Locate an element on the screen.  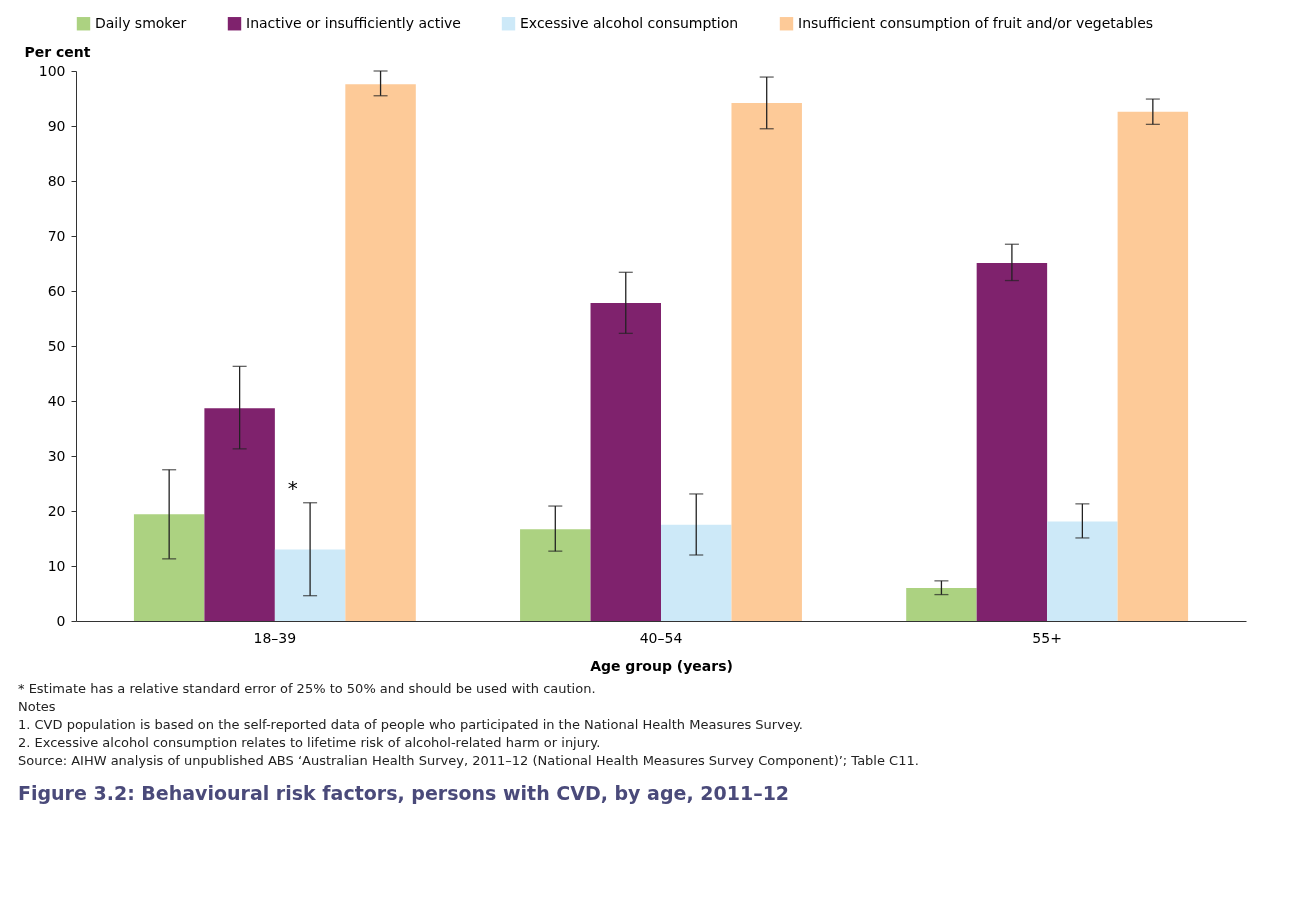
y-tick-label: 90 is located at coordinates (56, 125).